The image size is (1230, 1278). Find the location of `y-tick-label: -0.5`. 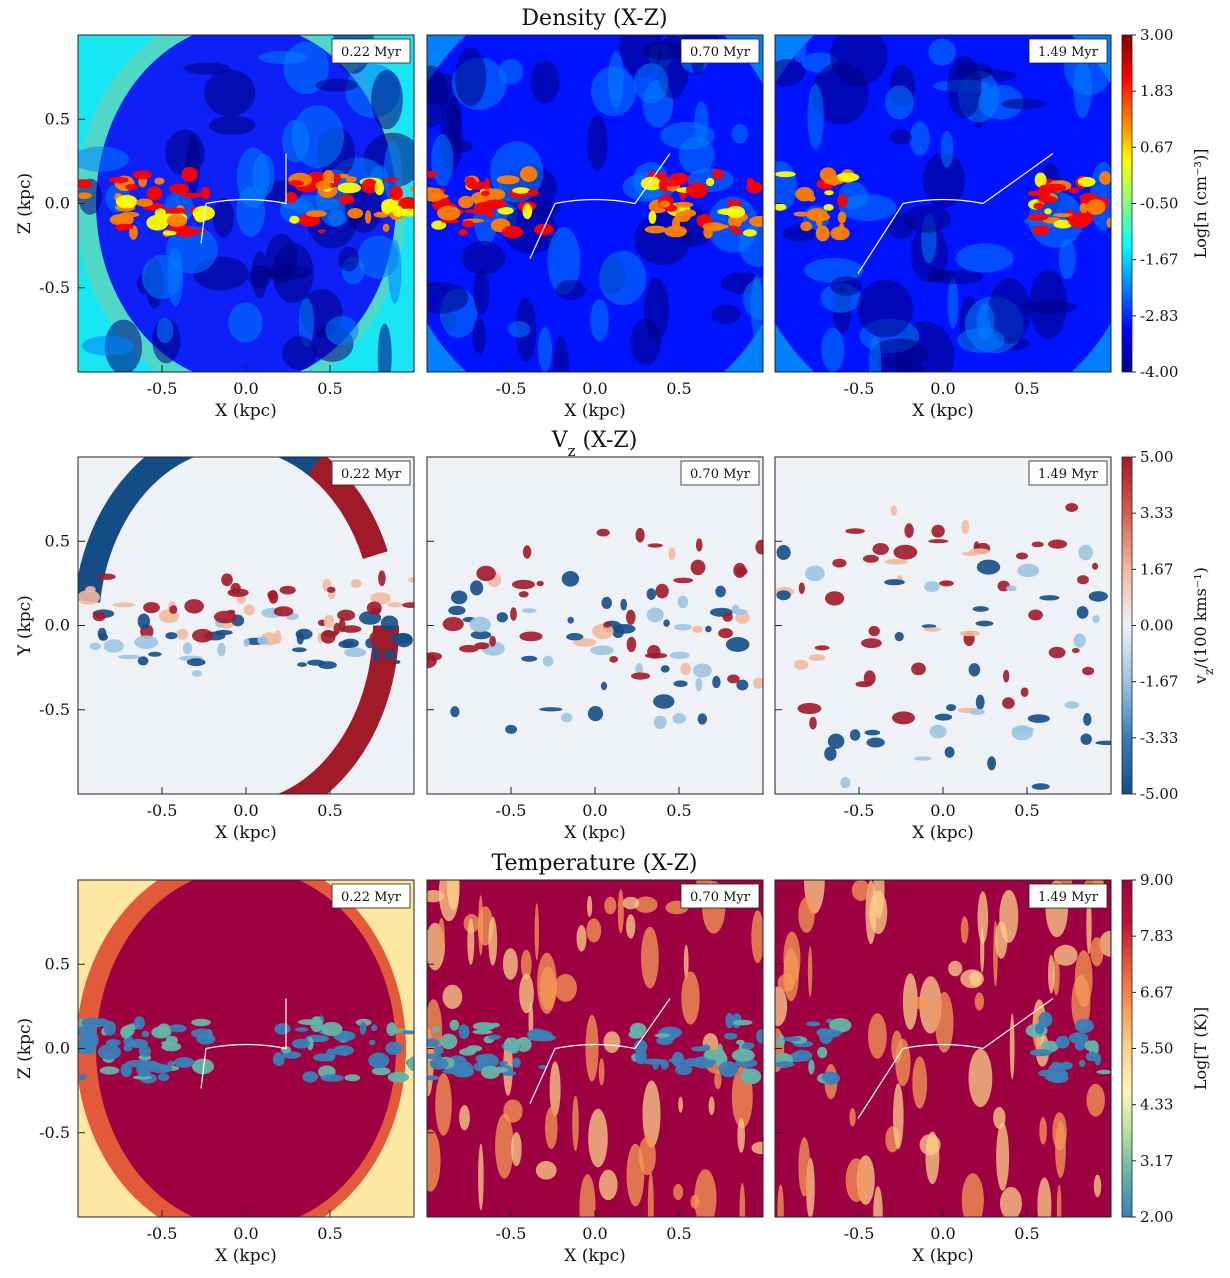

y-tick-label: -0.5 is located at coordinates (54, 1132).